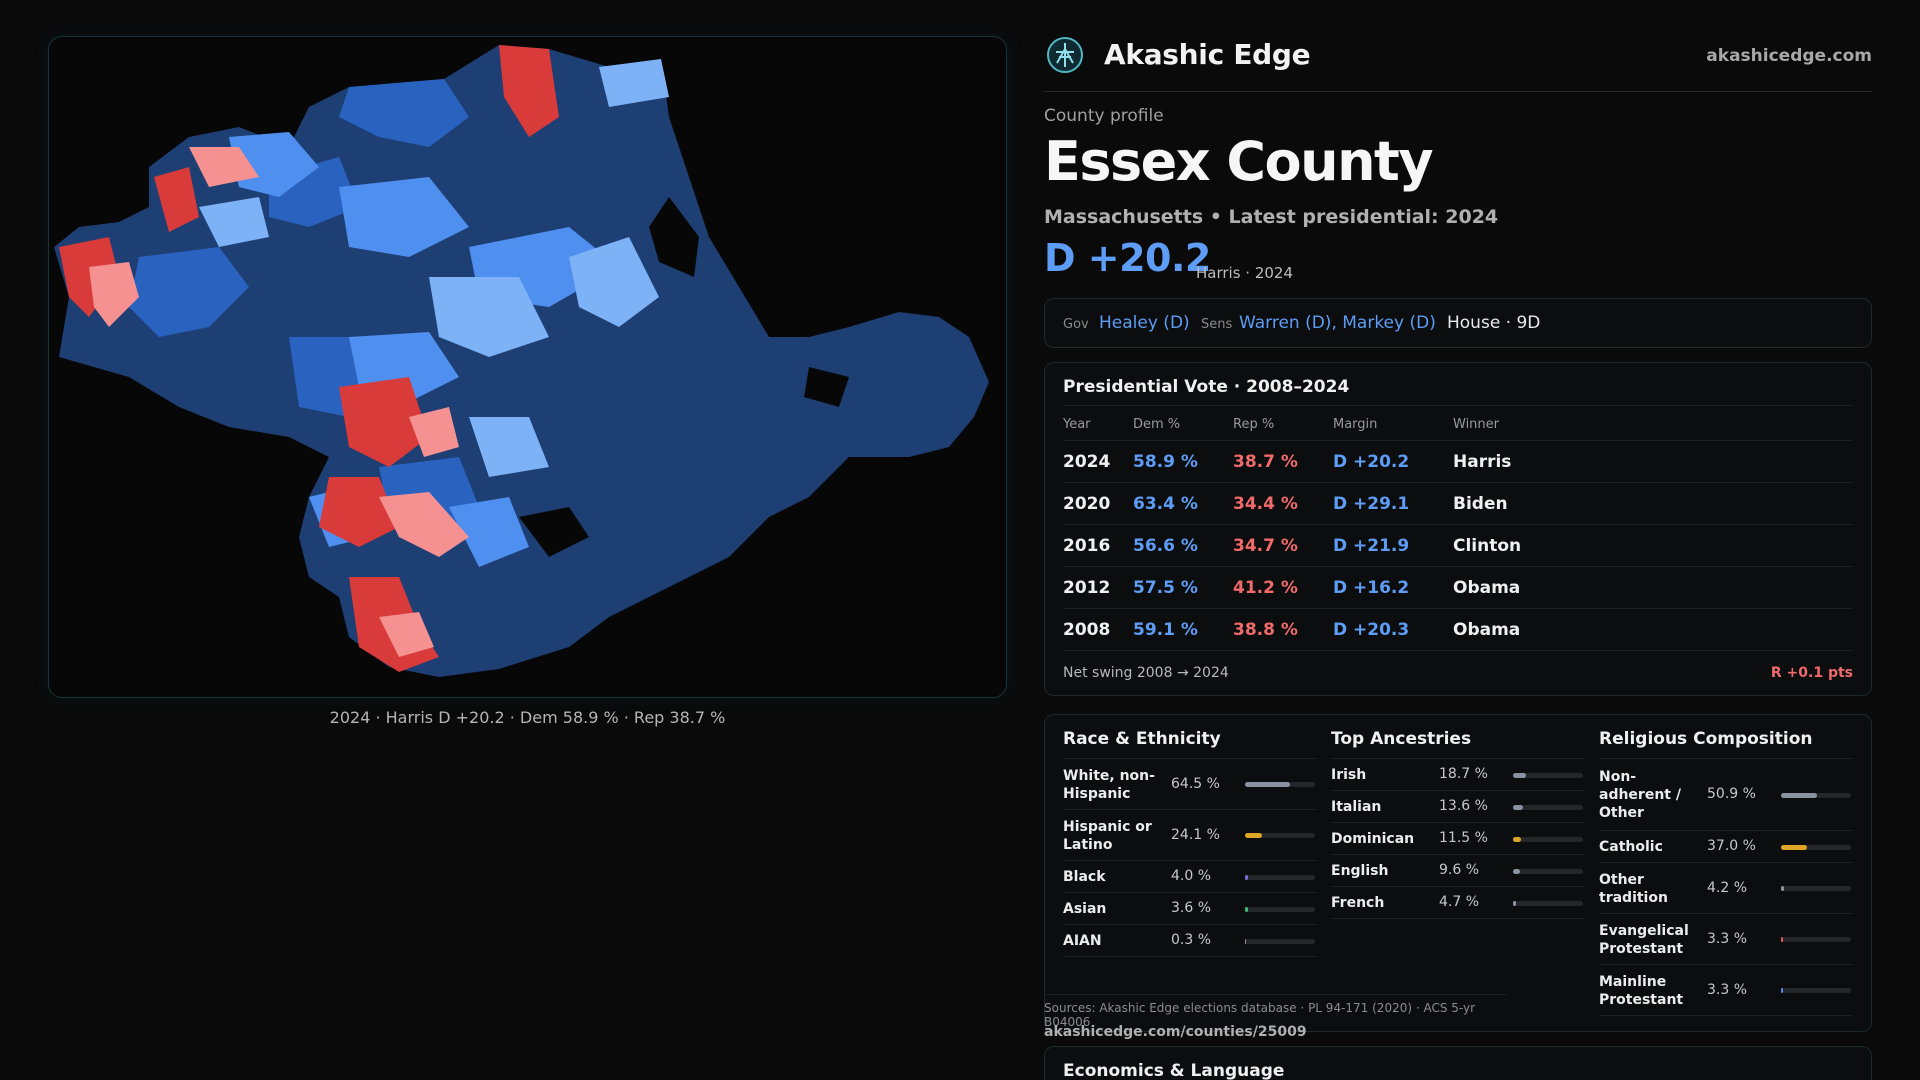  What do you see at coordinates (1087, 546) in the screenshot?
I see `row-year: 2016` at bounding box center [1087, 546].